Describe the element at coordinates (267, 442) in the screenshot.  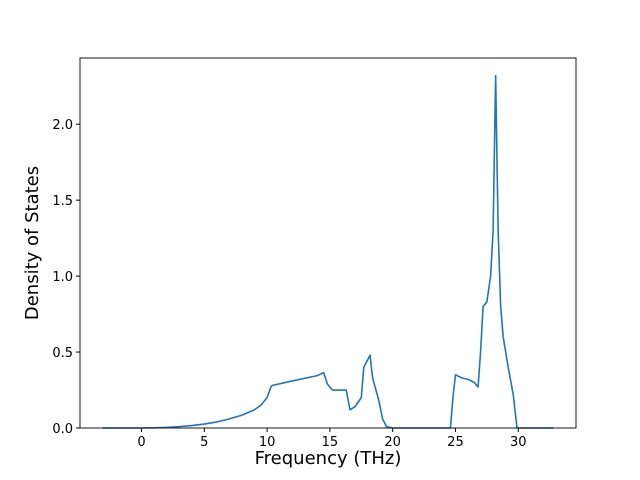
I see `x-tick-label: 10` at that location.